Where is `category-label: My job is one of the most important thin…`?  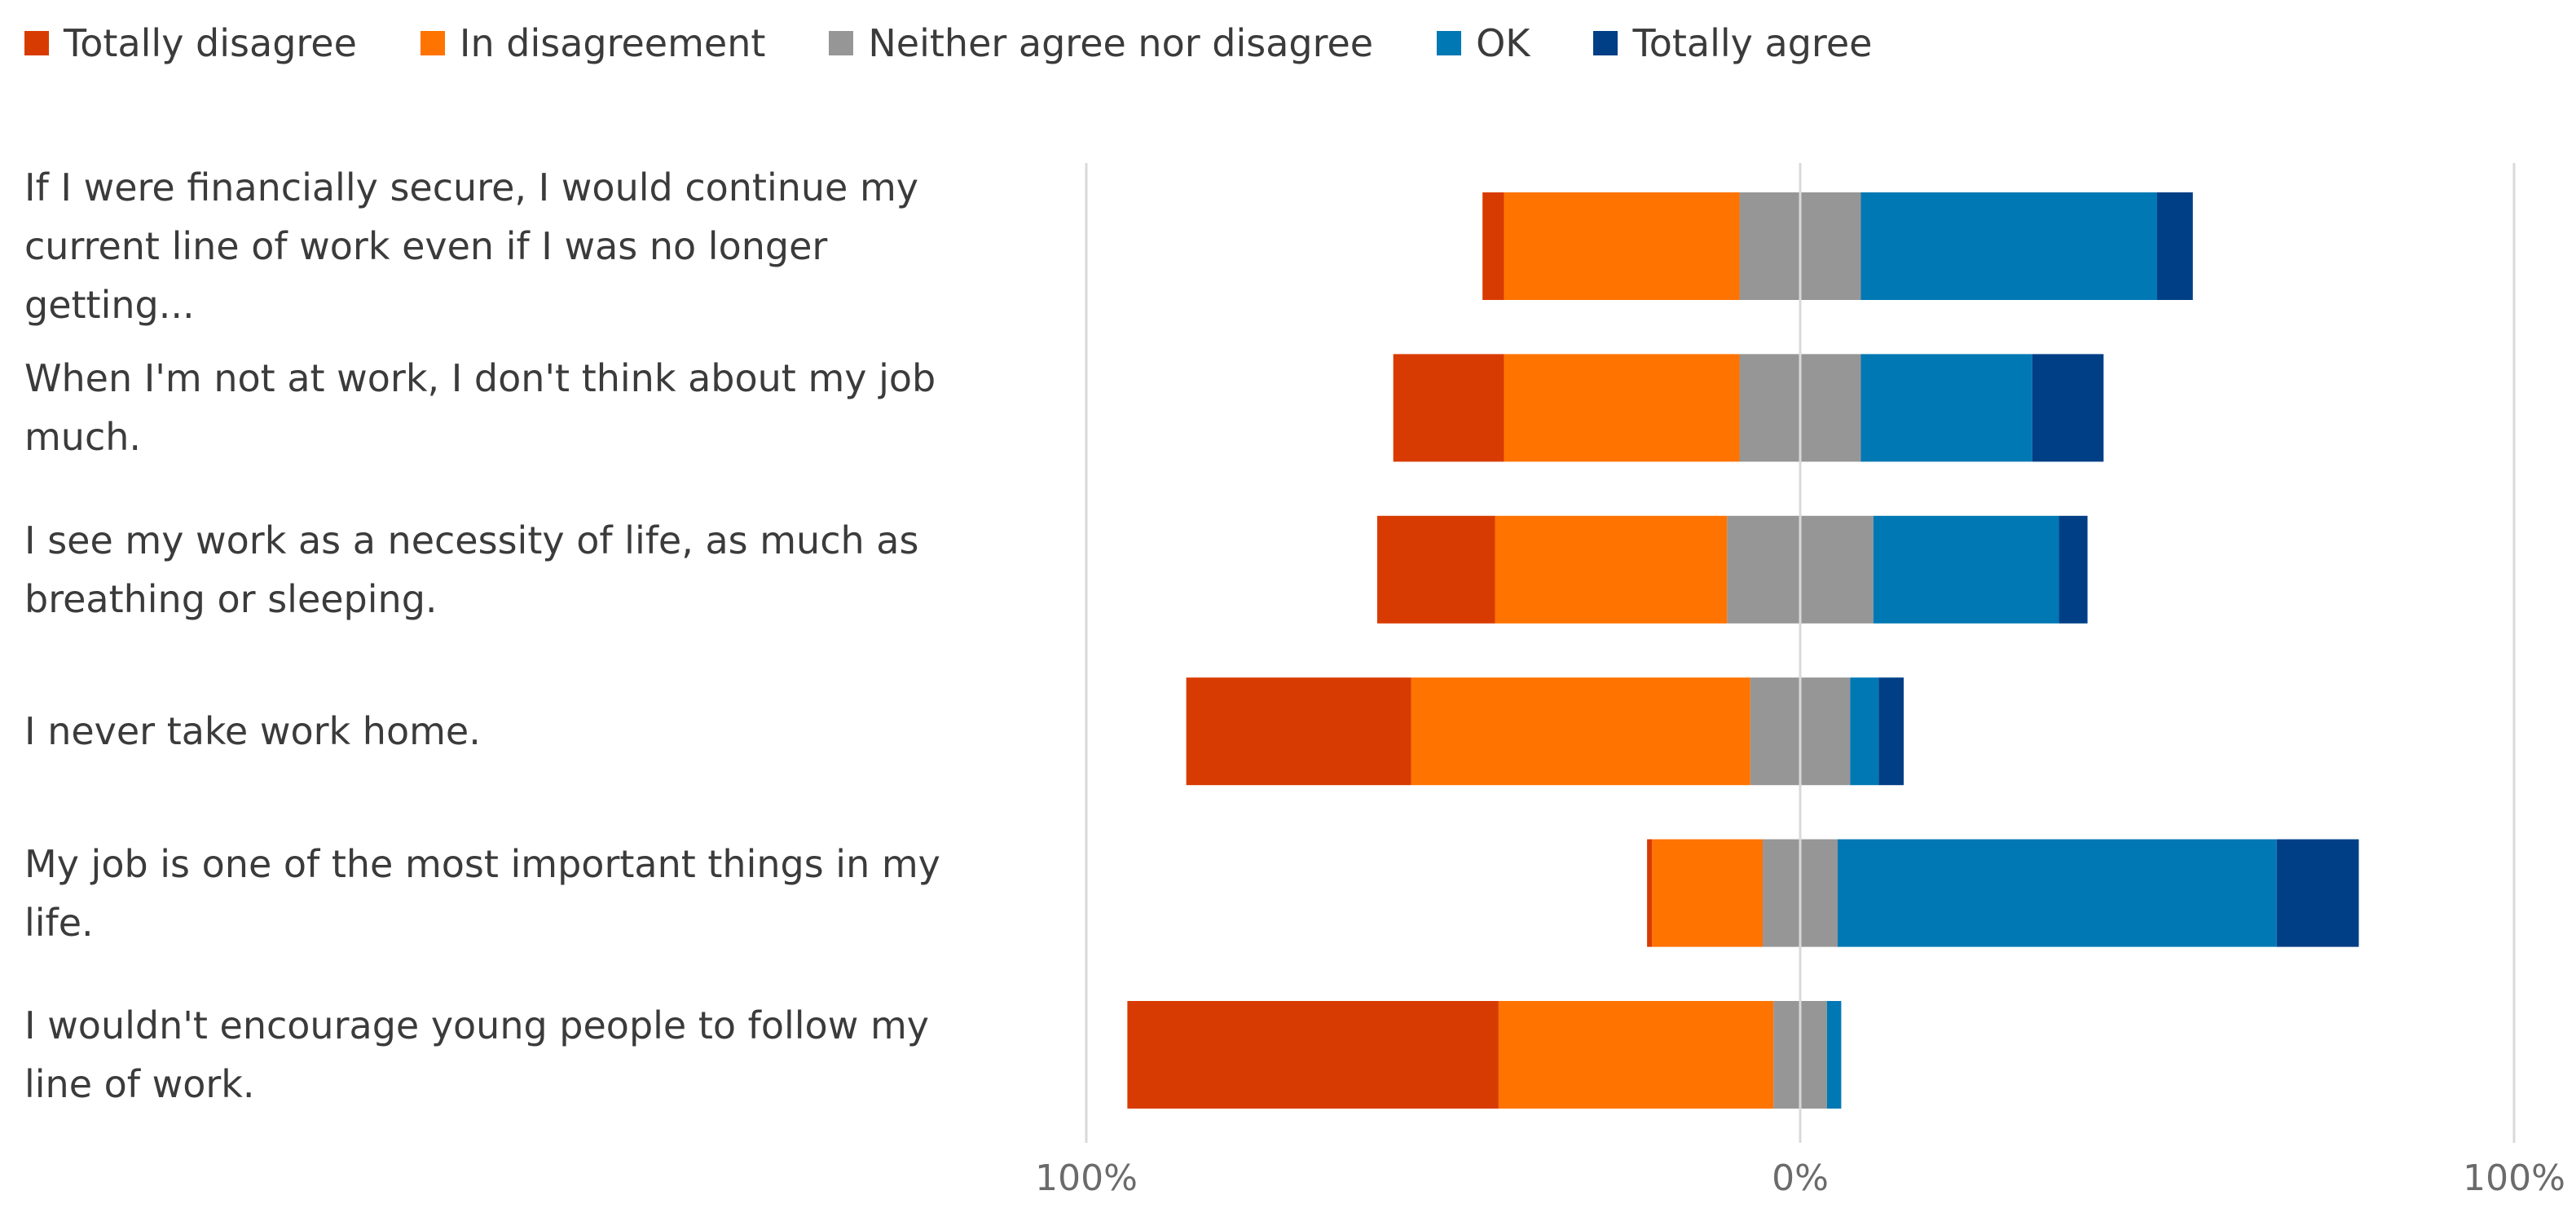 category-label: My job is one of the most important thin… is located at coordinates (482, 893).